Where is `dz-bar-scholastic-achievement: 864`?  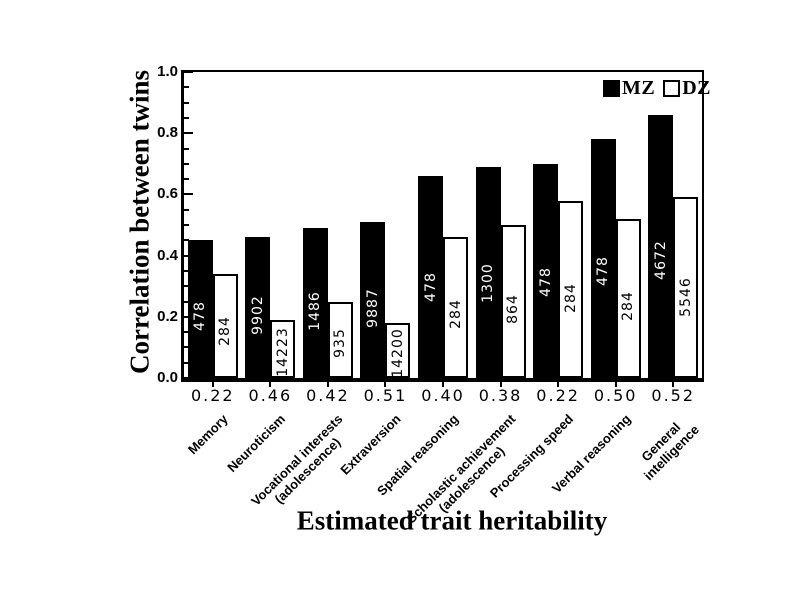 dz-bar-scholastic-achievement: 864 is located at coordinates (513, 301).